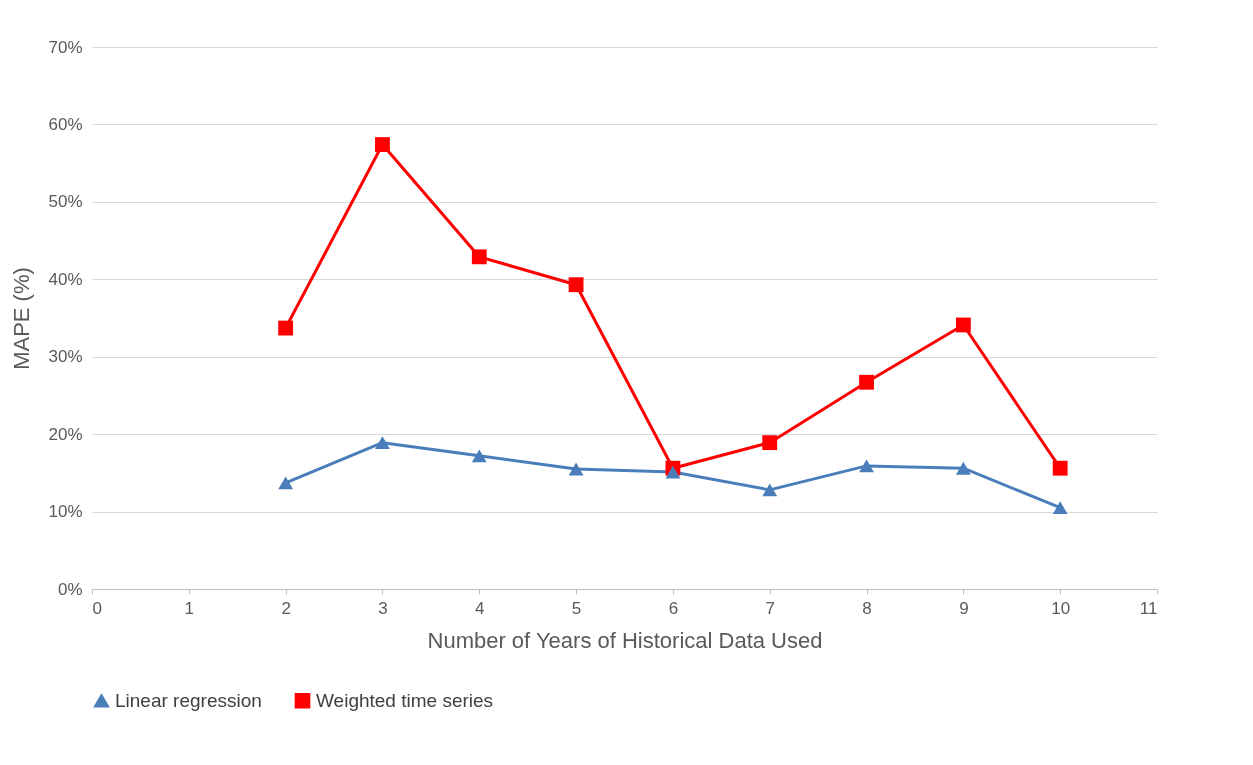 The width and height of the screenshot is (1253, 765). What do you see at coordinates (867, 608) in the screenshot?
I see `x-tick-label: 8` at bounding box center [867, 608].